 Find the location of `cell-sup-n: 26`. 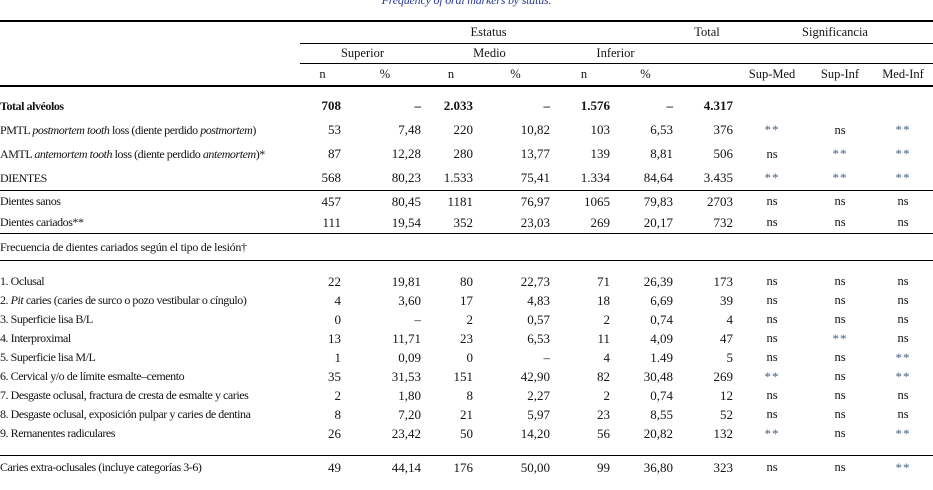

cell-sup-n: 26 is located at coordinates (322, 440).